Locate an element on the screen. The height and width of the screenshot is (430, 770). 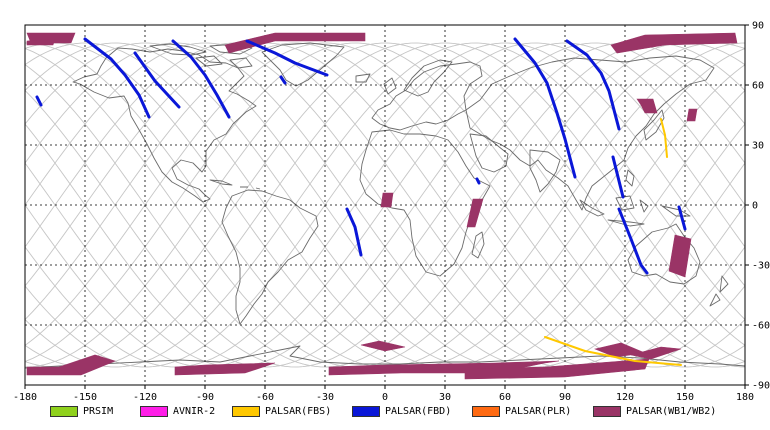
philippines-coastline is located at coordinates (630, 178).